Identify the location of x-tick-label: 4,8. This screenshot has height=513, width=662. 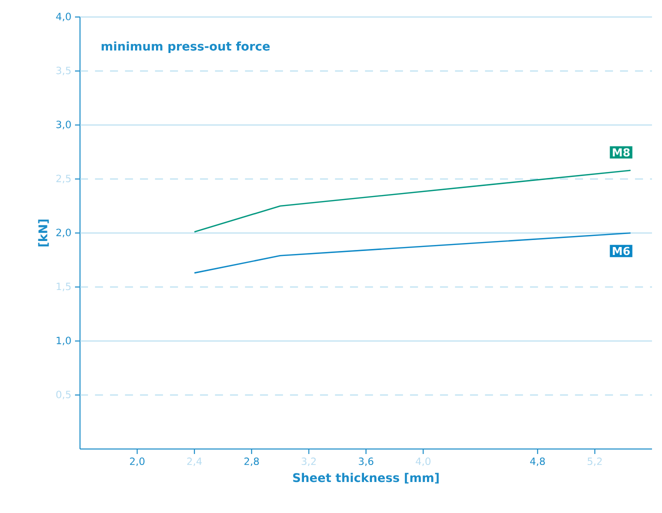
(537, 461).